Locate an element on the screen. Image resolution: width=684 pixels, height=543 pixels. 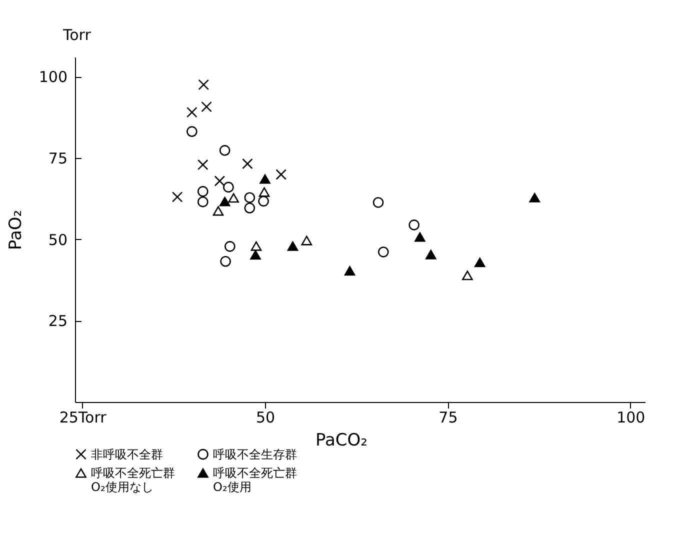
y-tick-label: 50 is located at coordinates (58, 239).